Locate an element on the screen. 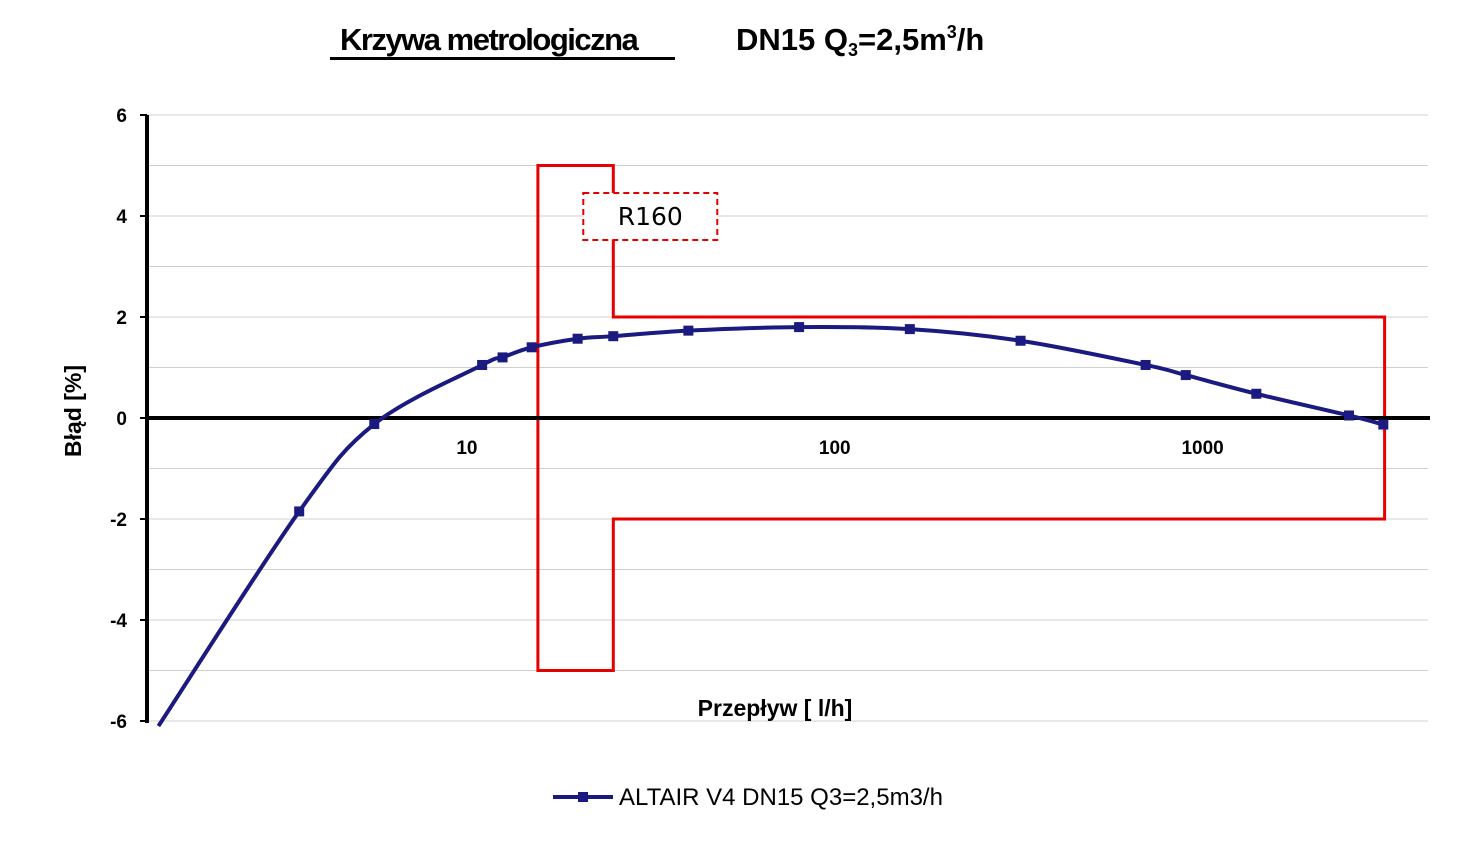 The width and height of the screenshot is (1481, 847). r160-annotation-label: R160 is located at coordinates (650, 216).